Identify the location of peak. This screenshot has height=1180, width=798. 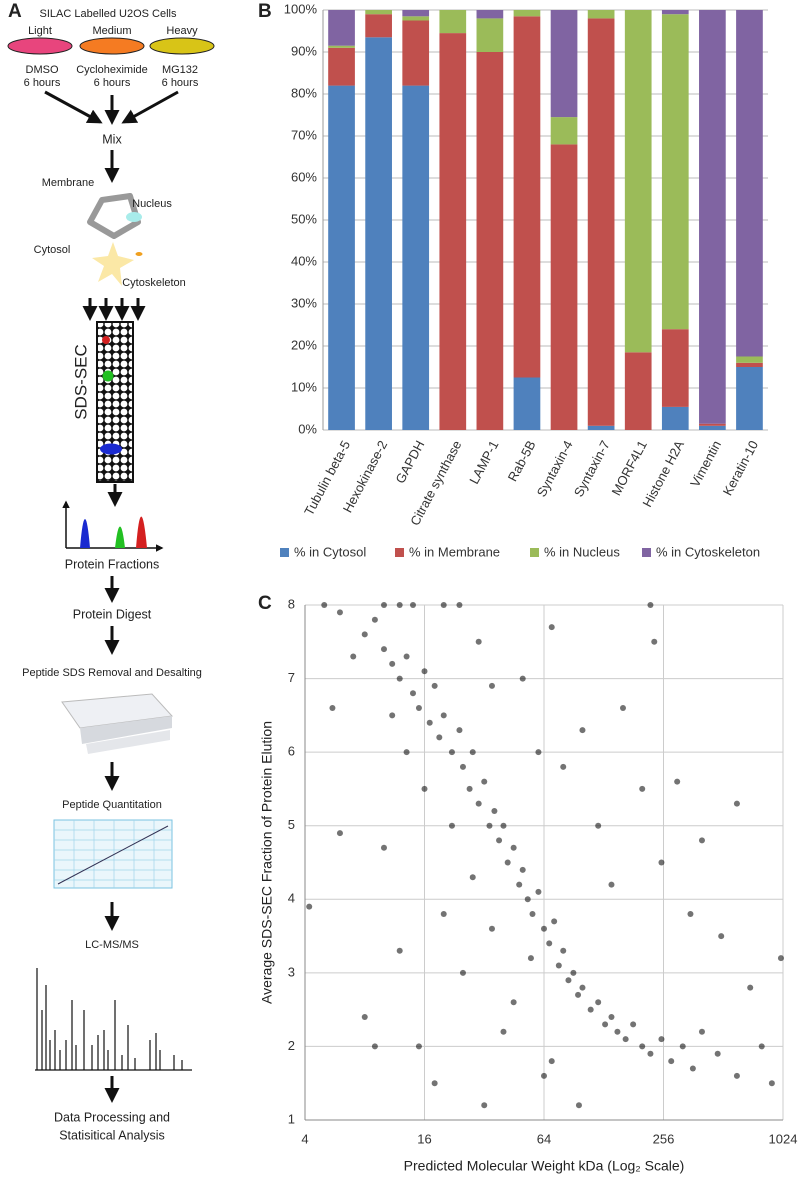
(120, 537).